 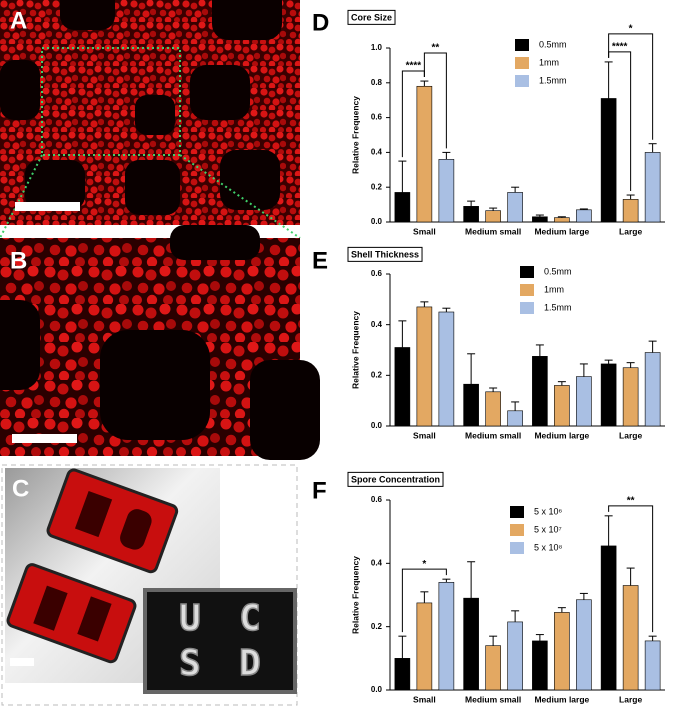 What do you see at coordinates (47, 206) in the screenshot?
I see `scale-bar` at bounding box center [47, 206].